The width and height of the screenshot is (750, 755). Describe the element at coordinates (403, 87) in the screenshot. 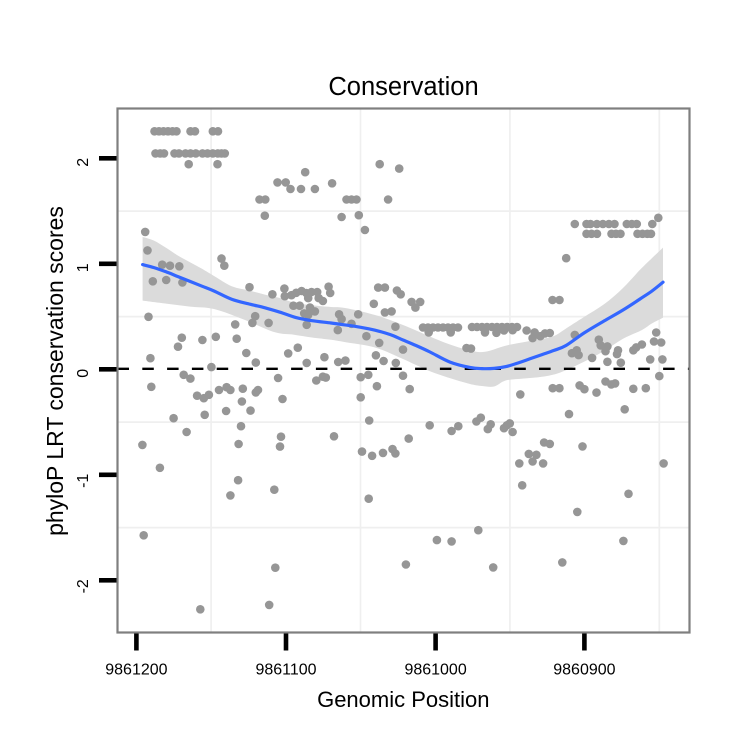

I see `svg-text: Conservation` at that location.